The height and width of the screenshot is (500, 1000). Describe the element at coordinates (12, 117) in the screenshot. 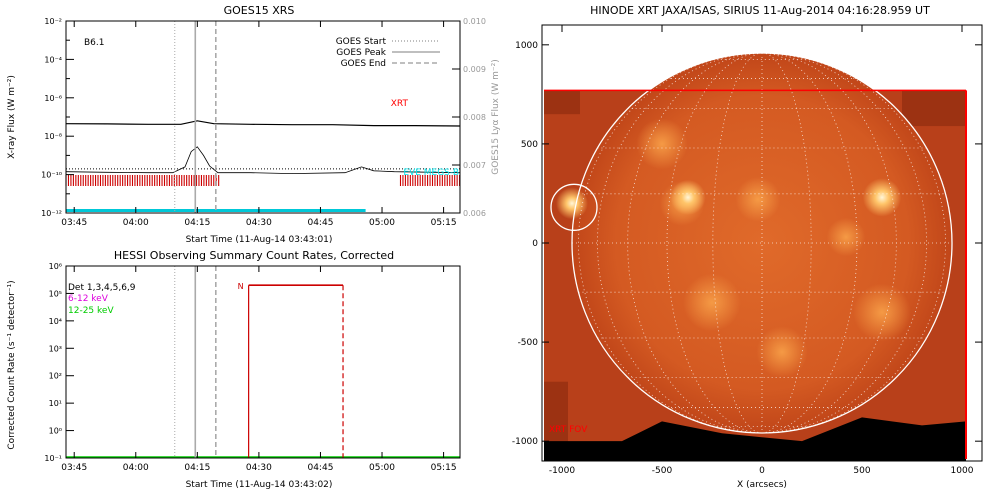

I see `goes-ylabel: X-ray Flux (W m⁻²)` at that location.